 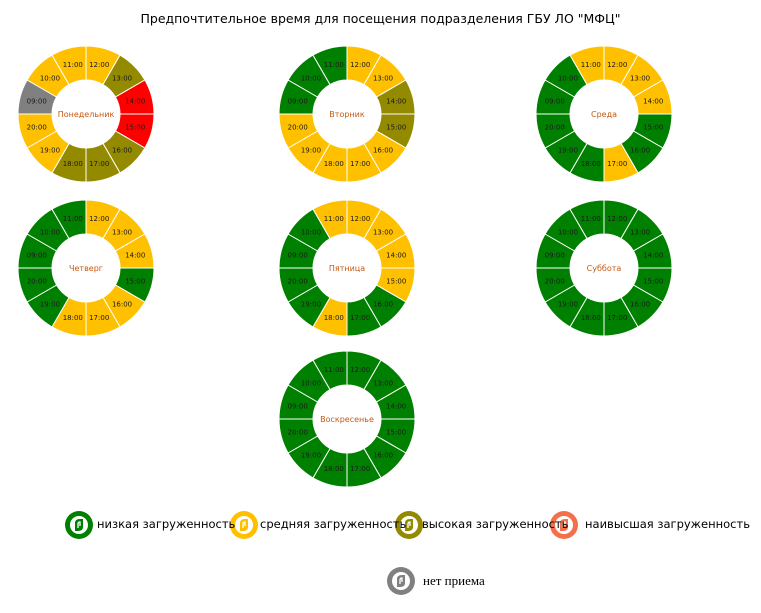 I want to click on legend-icon-medium, so click(x=244, y=525).